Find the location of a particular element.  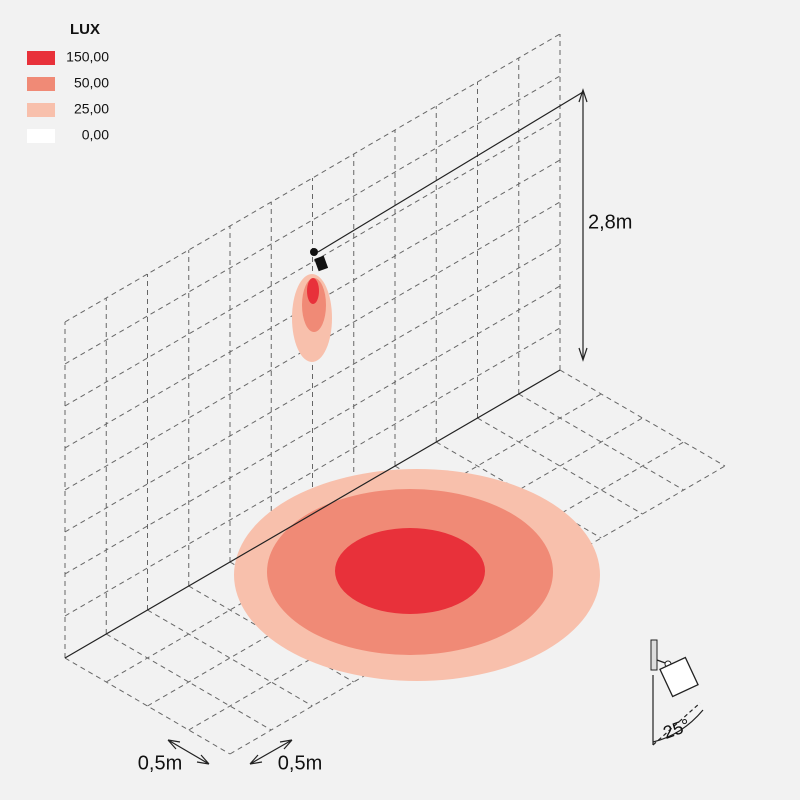

tilt-label: 25° is located at coordinates (676, 729).